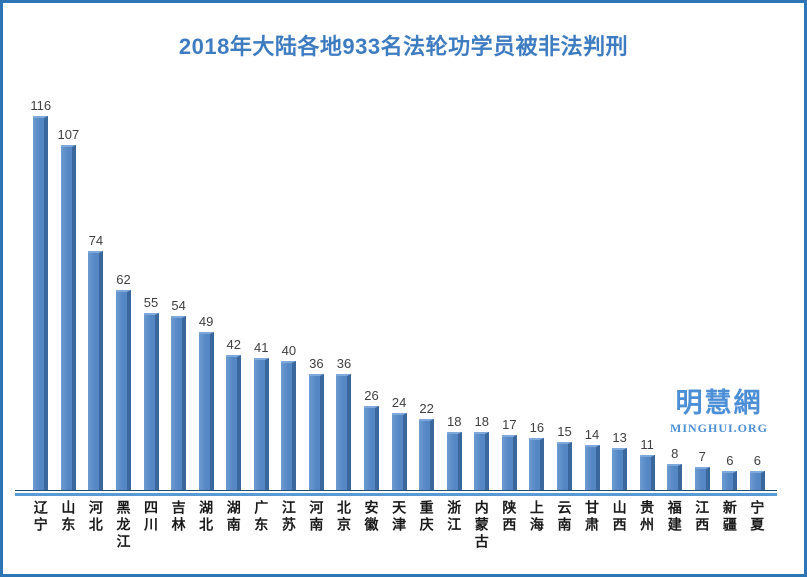 The width and height of the screenshot is (807, 577). I want to click on bar-column: 22, so click(427, 289).